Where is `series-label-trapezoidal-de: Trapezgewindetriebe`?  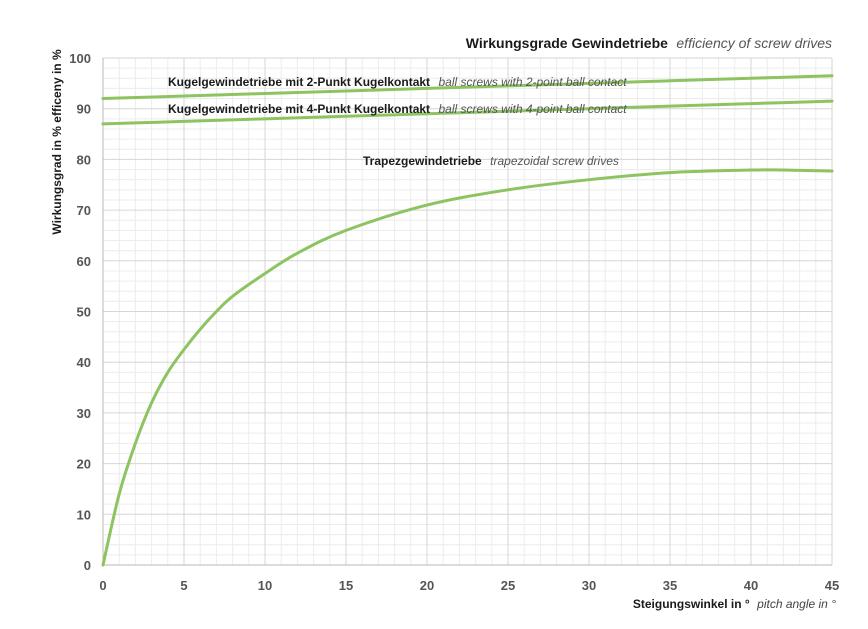
series-label-trapezoidal-de: Trapezgewindetriebe is located at coordinates (422, 161).